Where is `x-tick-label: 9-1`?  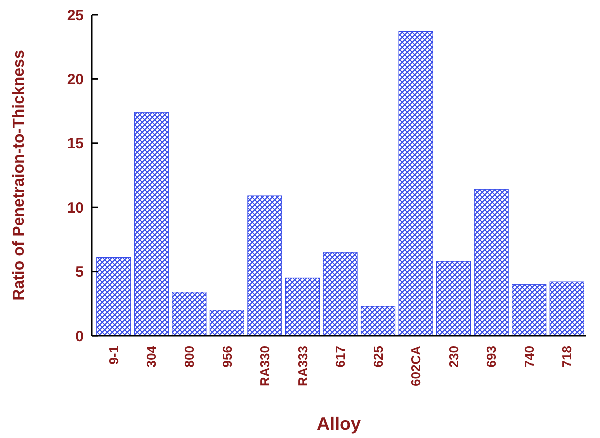 x-tick-label: 9-1 is located at coordinates (114, 355).